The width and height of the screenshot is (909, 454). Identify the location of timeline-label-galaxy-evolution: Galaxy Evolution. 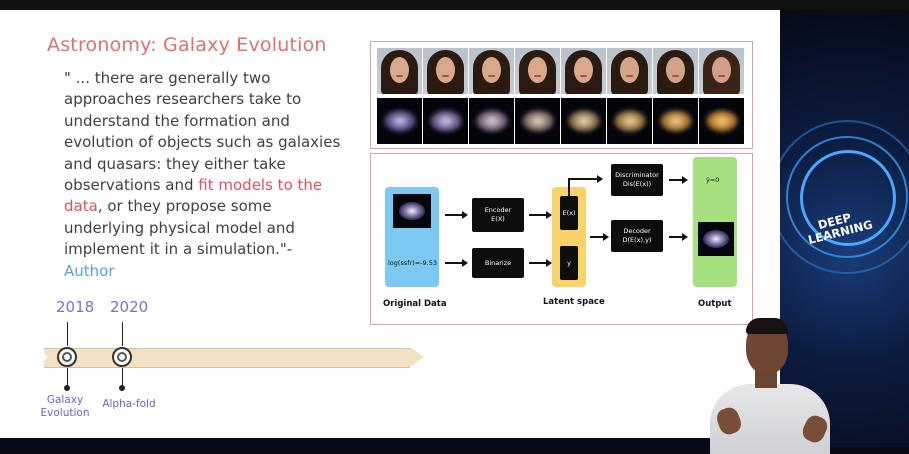
(65, 407).